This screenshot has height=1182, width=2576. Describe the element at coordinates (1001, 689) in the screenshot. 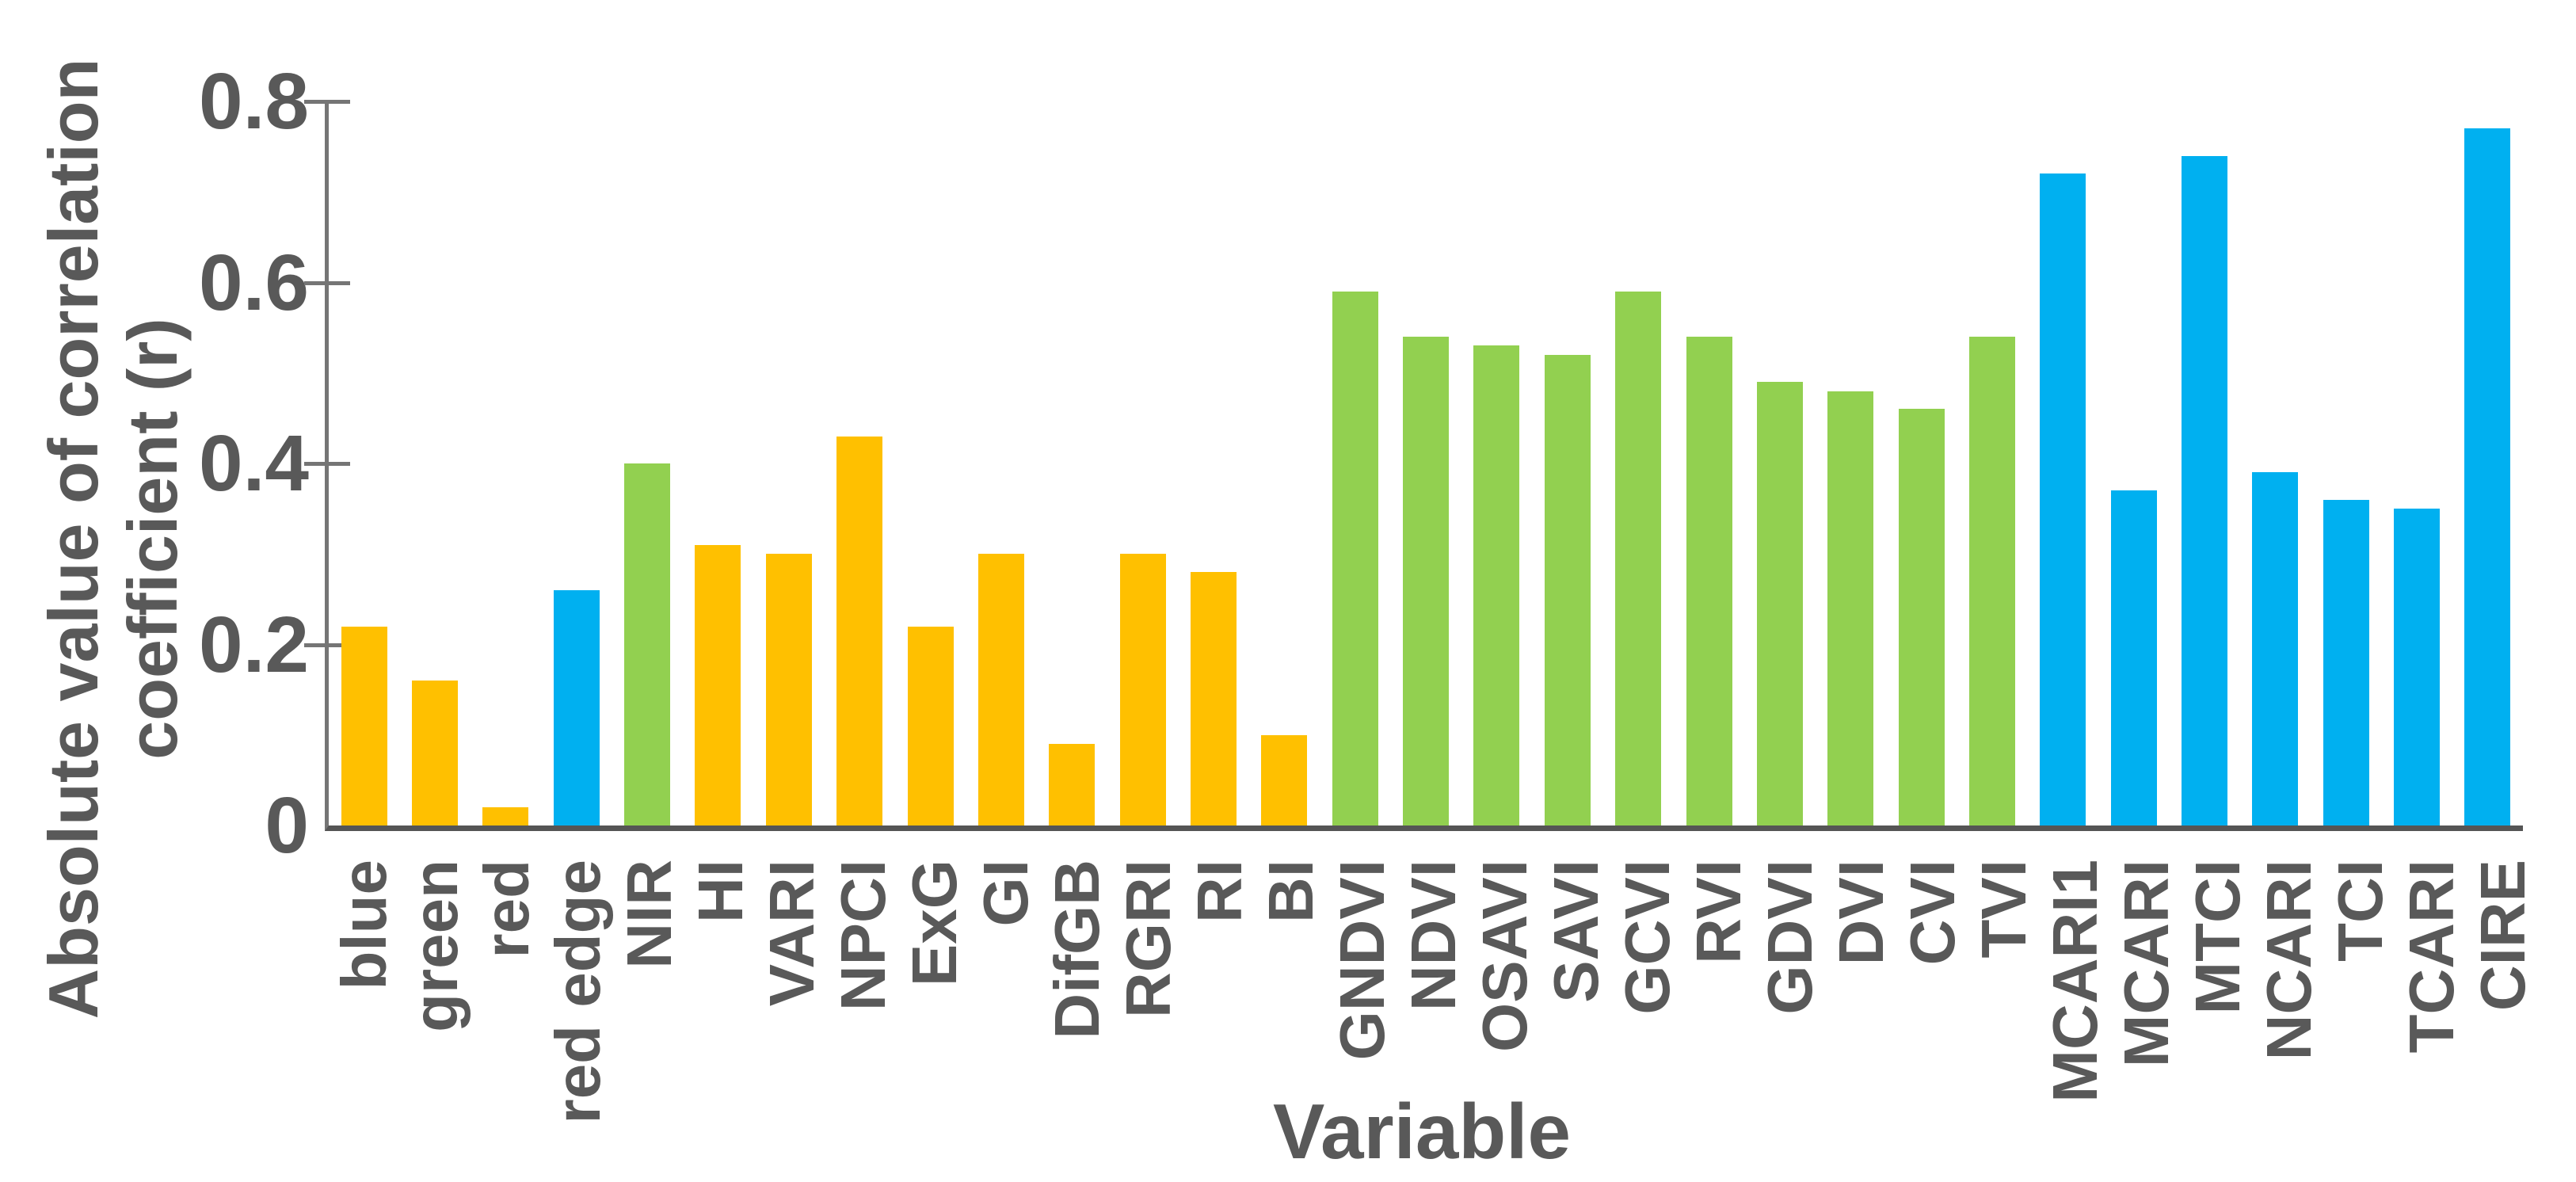

I see `bar-GI` at that location.